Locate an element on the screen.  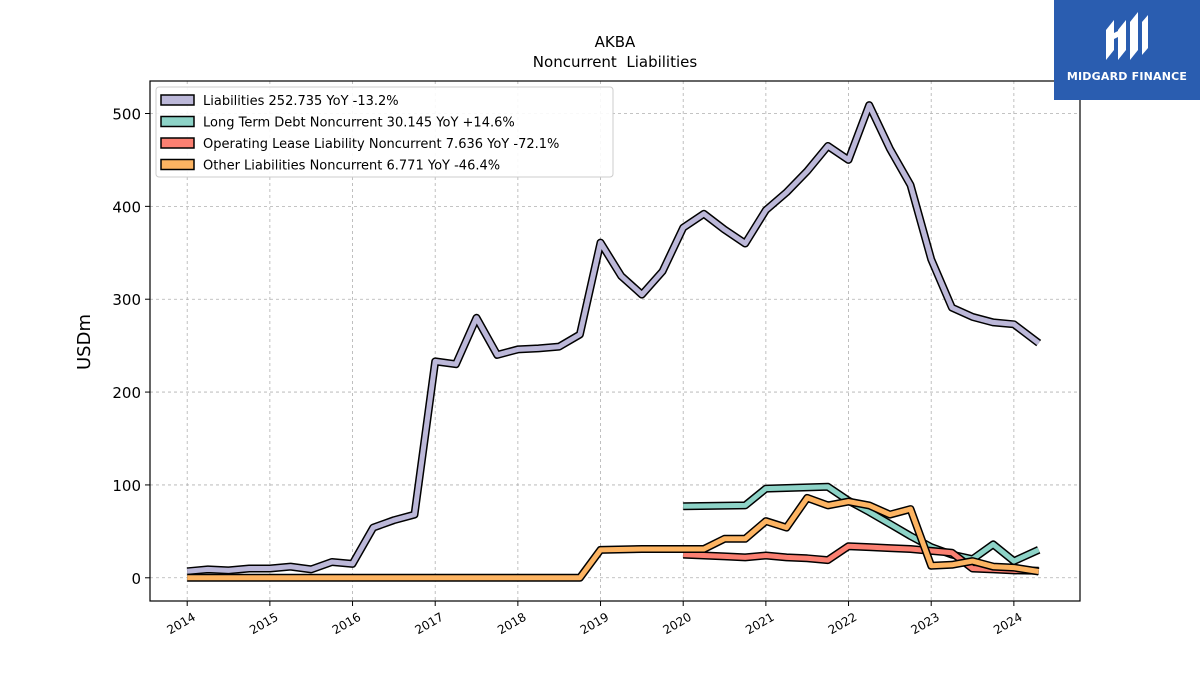
midgard-finance-logo: MIDGARD FINANCE is located at coordinates (1127, 50).